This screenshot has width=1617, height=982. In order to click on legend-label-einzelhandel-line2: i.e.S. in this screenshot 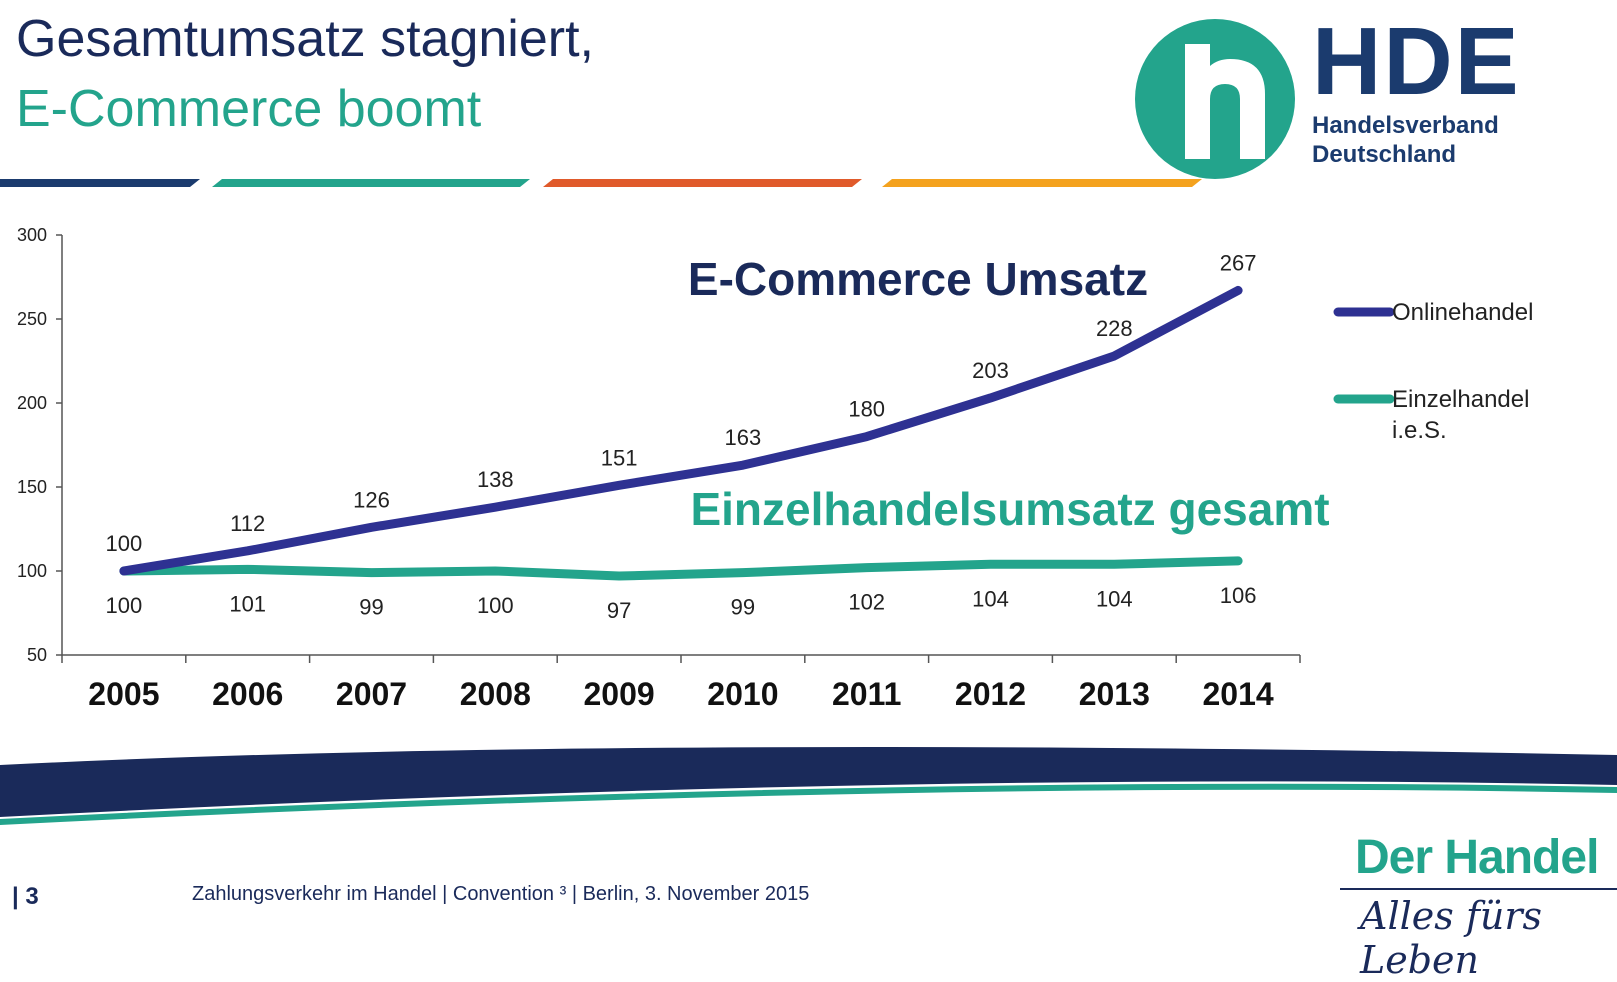, I will do `click(1419, 430)`.